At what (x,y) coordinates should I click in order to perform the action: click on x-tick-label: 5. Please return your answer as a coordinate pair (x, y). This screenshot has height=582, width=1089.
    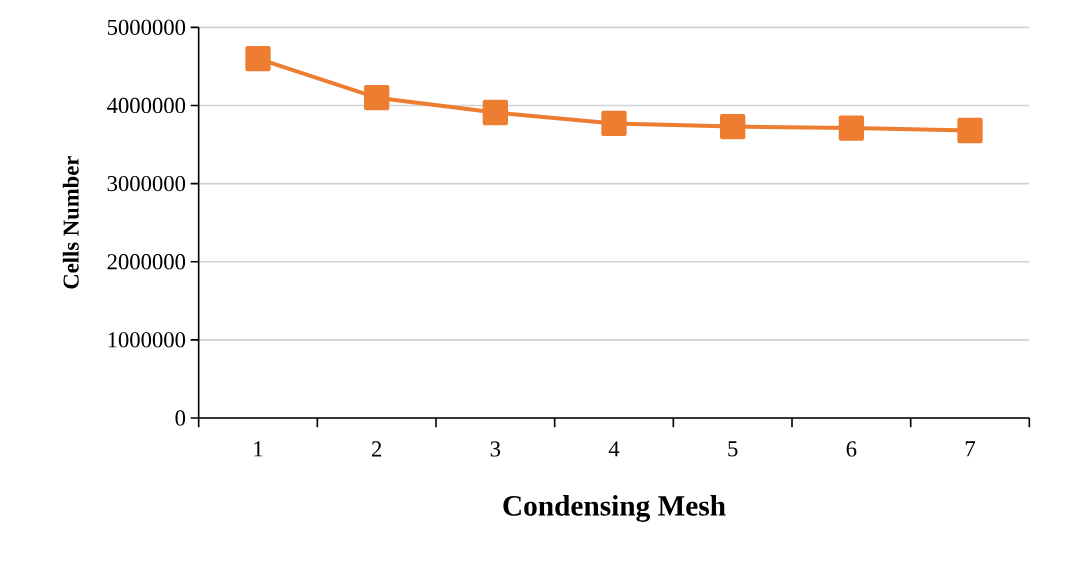
    Looking at the image, I should click on (733, 449).